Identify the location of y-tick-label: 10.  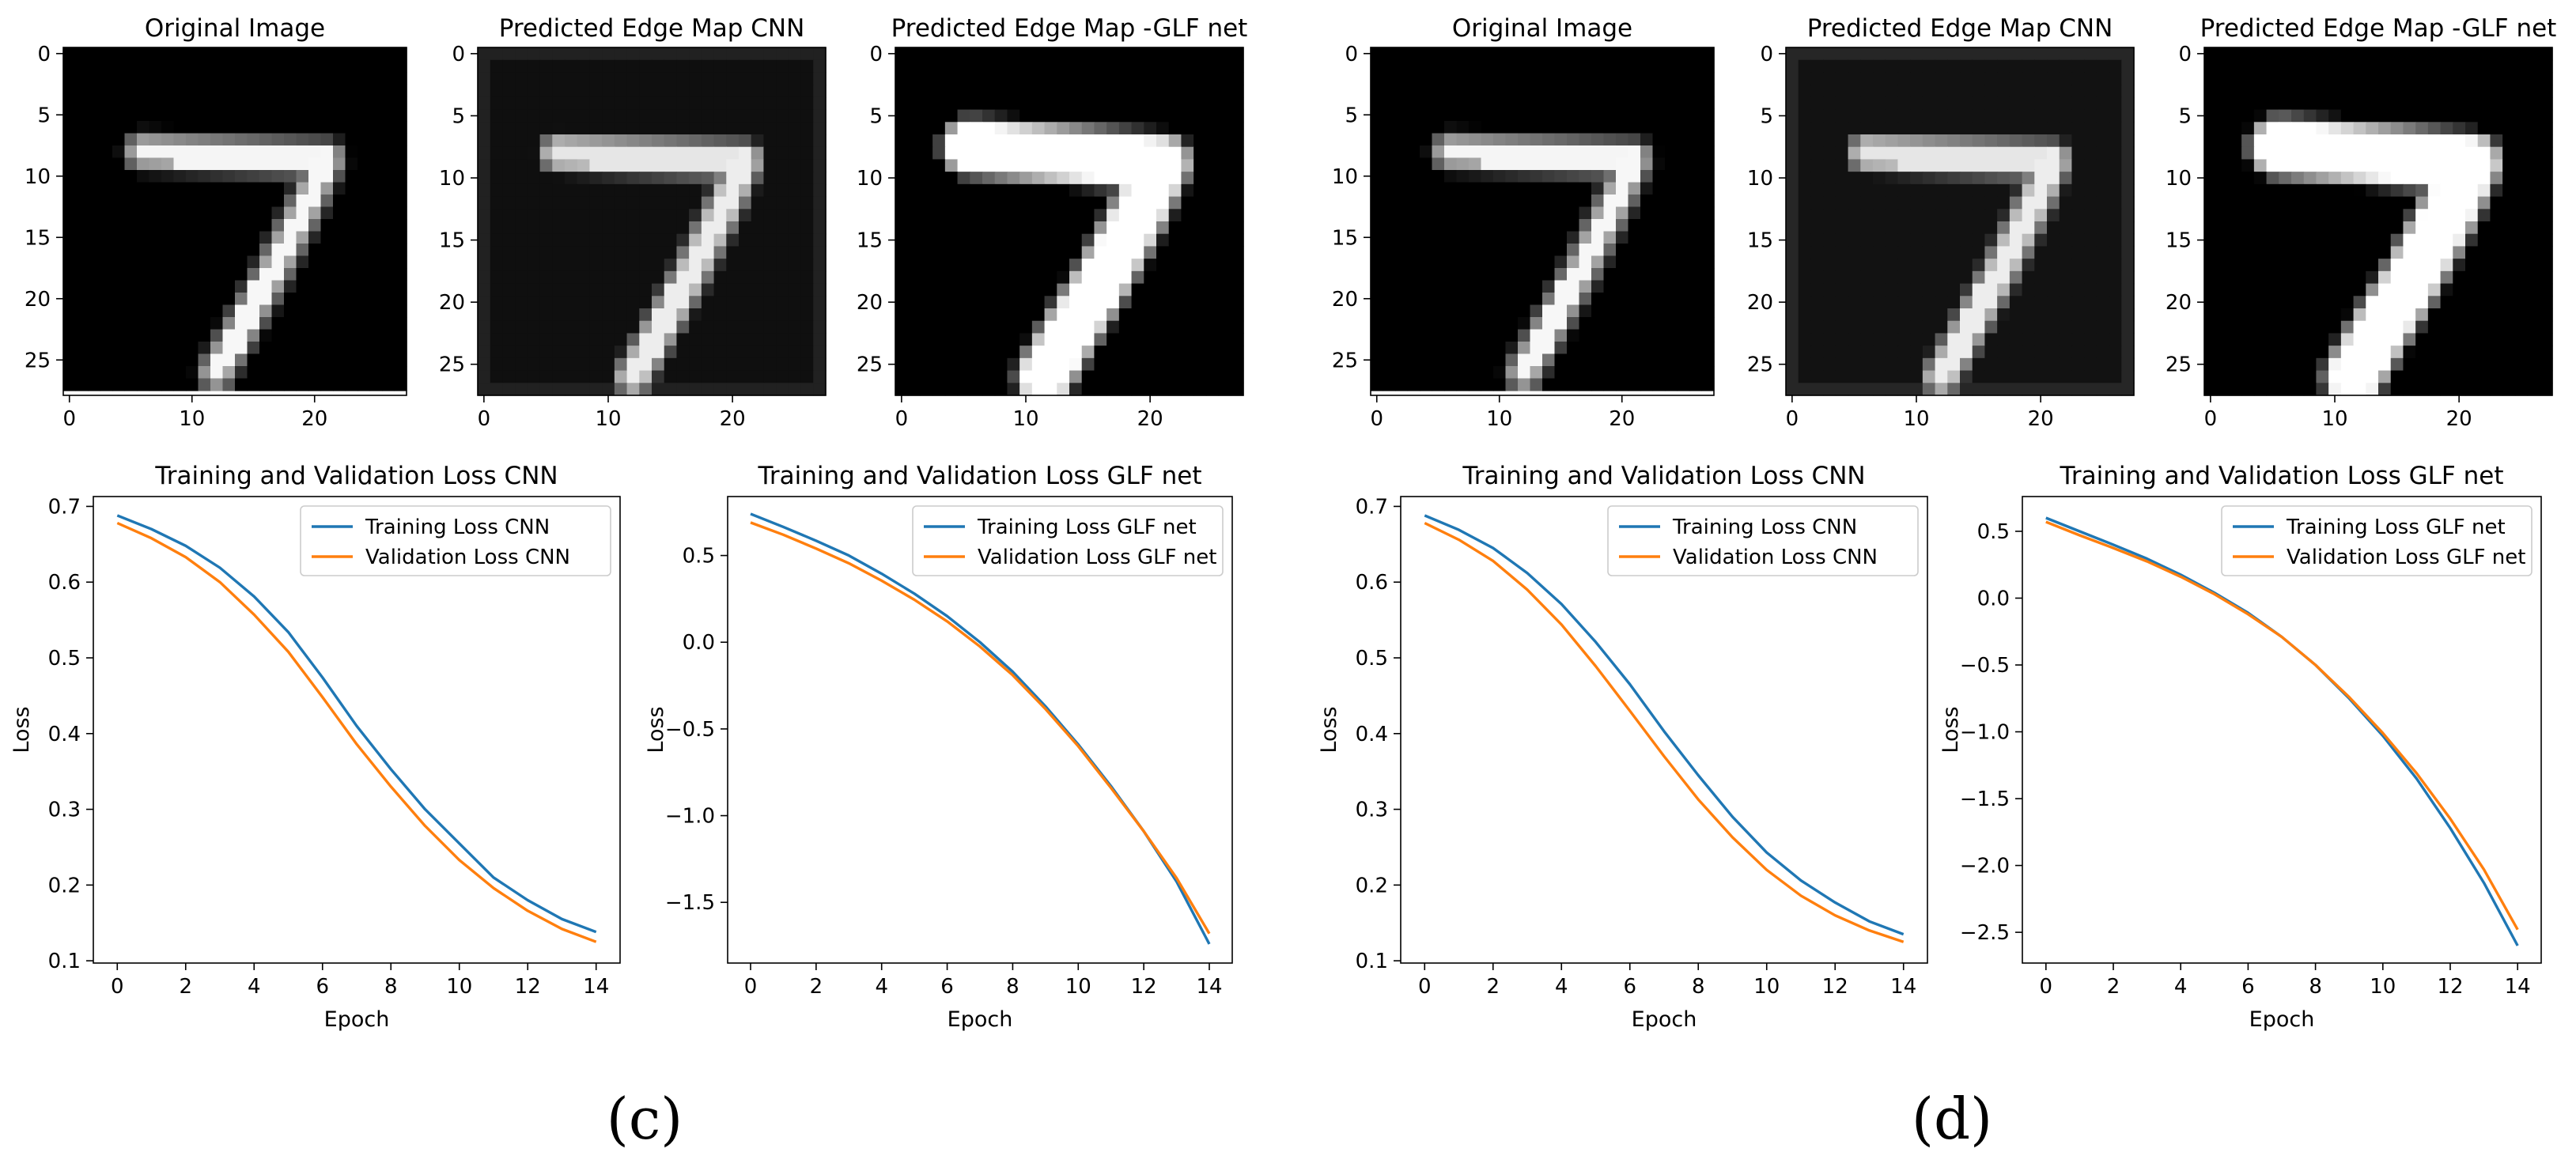
(1760, 179).